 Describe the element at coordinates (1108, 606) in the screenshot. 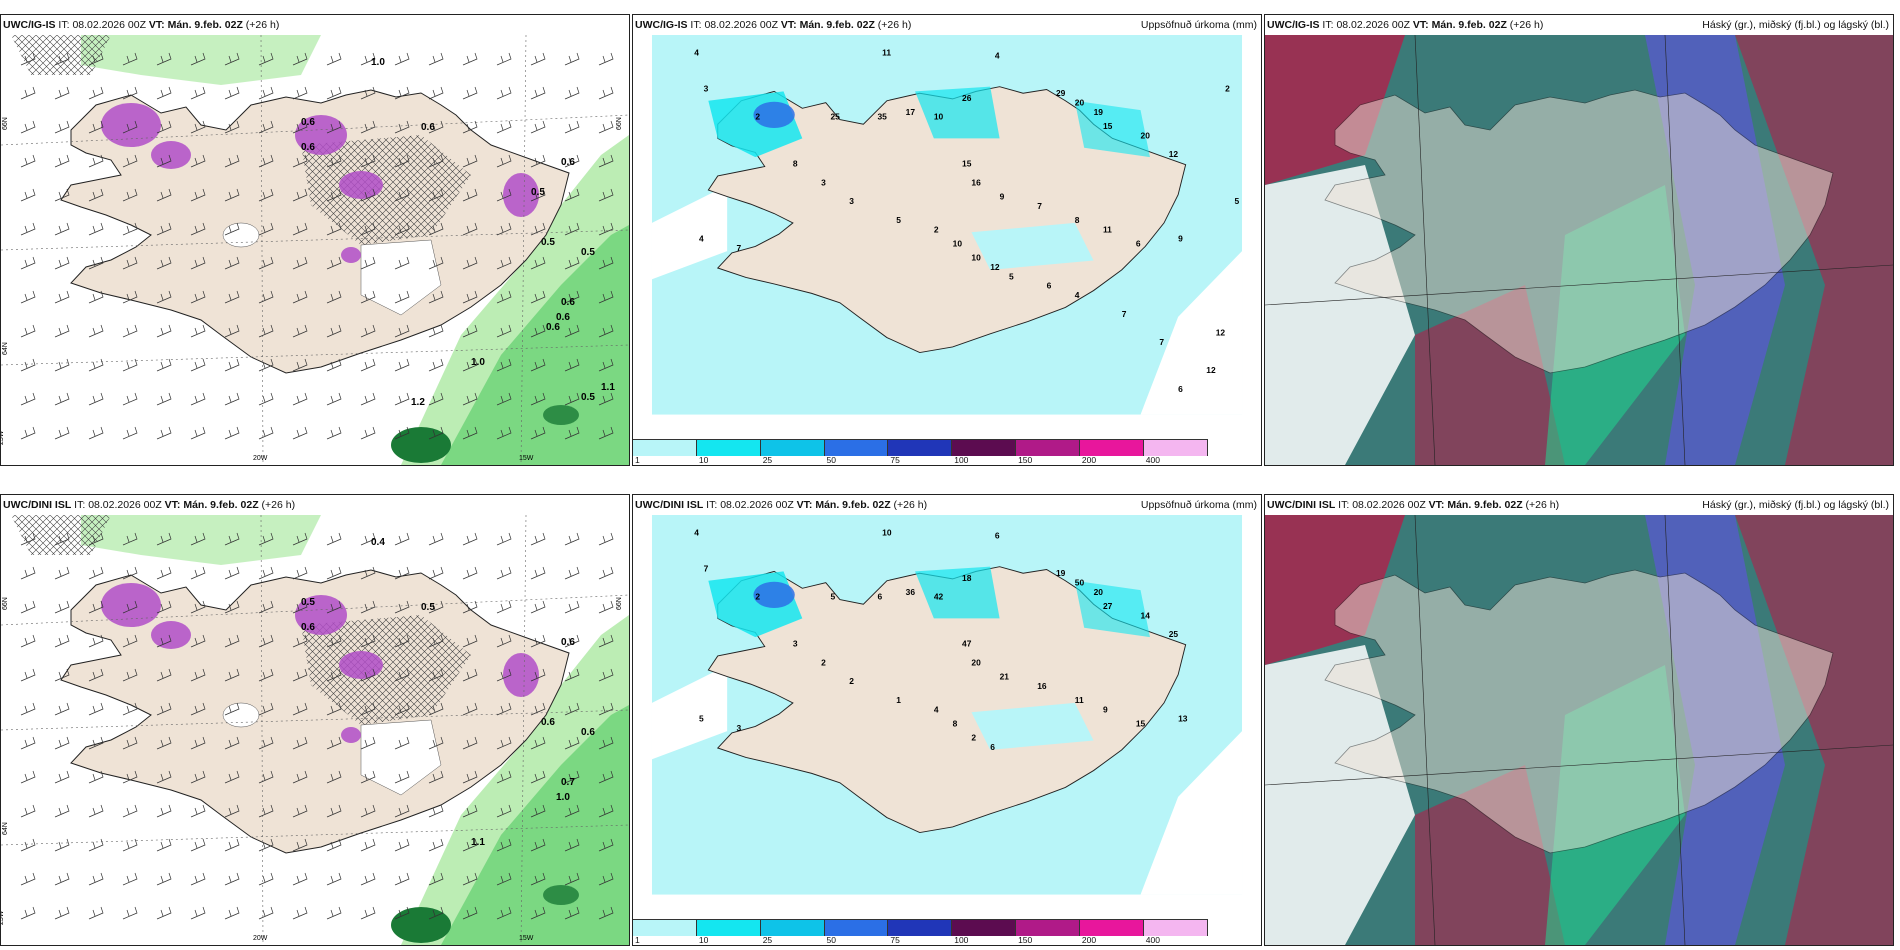

I see `value-label: 27` at that location.